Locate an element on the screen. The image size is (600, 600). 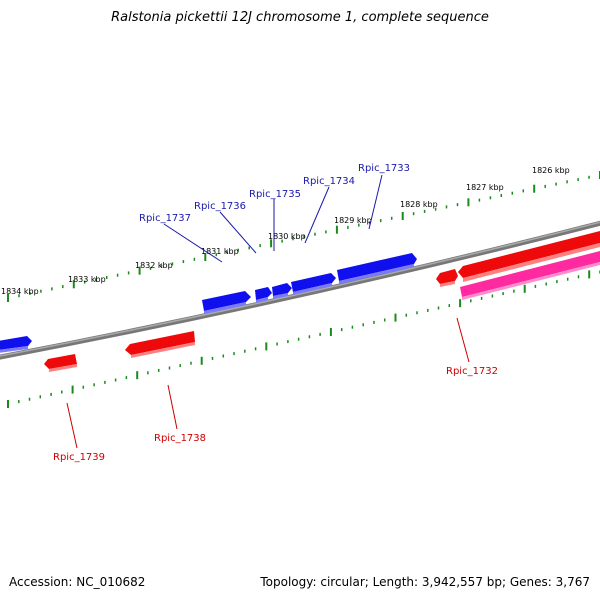
ruler-label-1830: 1830 kbp is located at coordinates (287, 236).